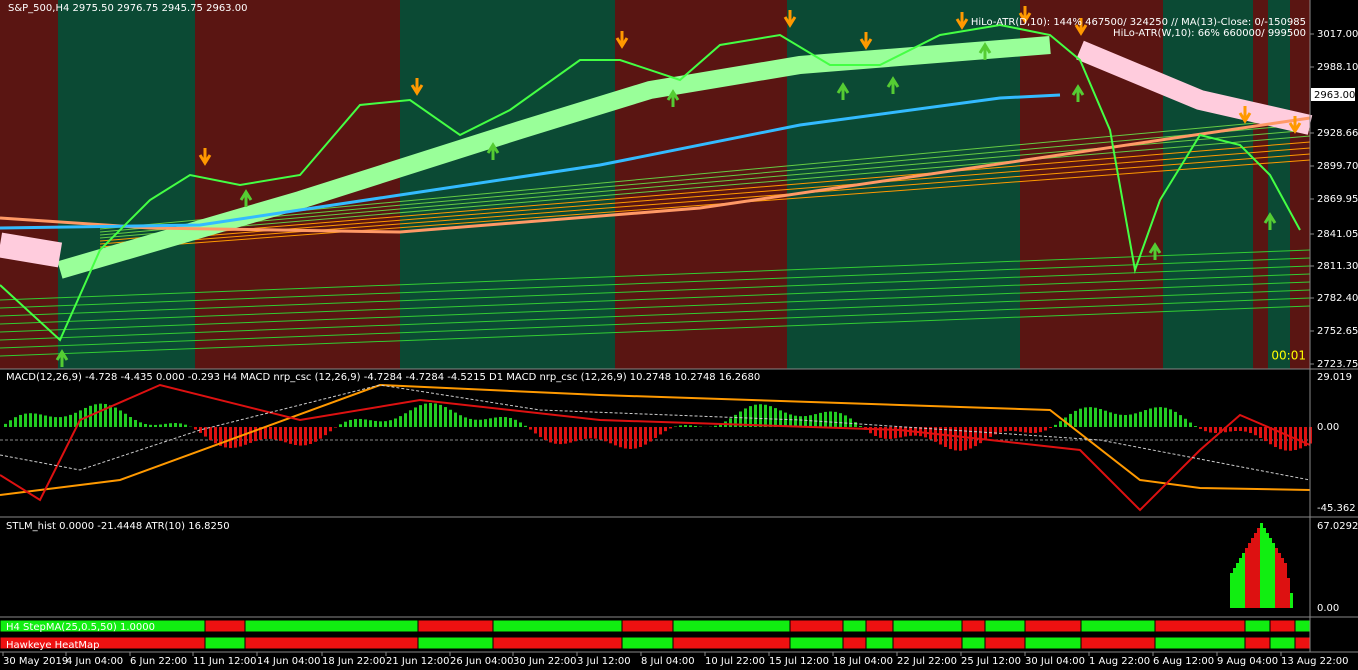 Image resolution: width=1358 pixels, height=670 pixels. Describe the element at coordinates (53, 645) in the screenshot. I see `heatmap-header: Hawkeye HeatMap` at that location.